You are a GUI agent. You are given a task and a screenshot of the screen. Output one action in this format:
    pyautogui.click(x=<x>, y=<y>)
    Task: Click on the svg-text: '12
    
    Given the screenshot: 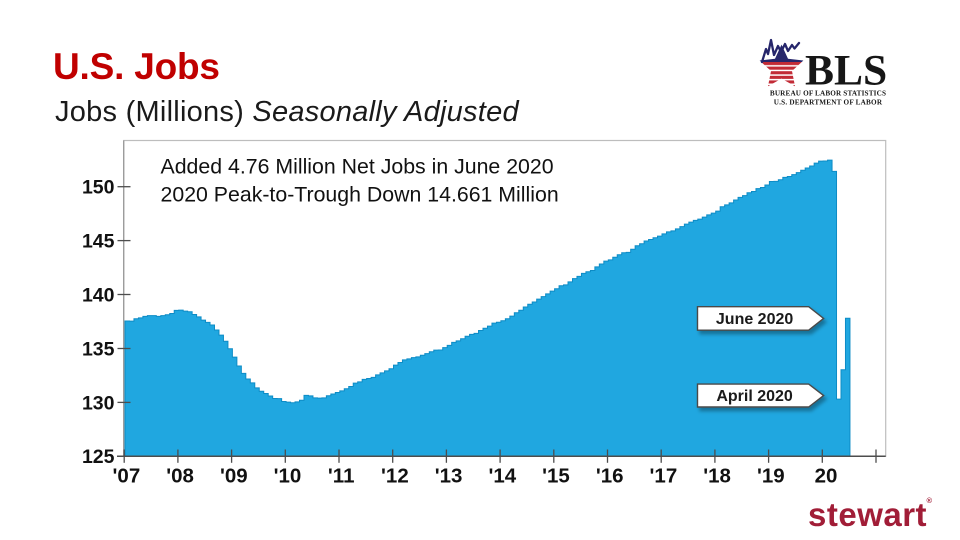 What is the action you would take?
    pyautogui.click(x=395, y=476)
    